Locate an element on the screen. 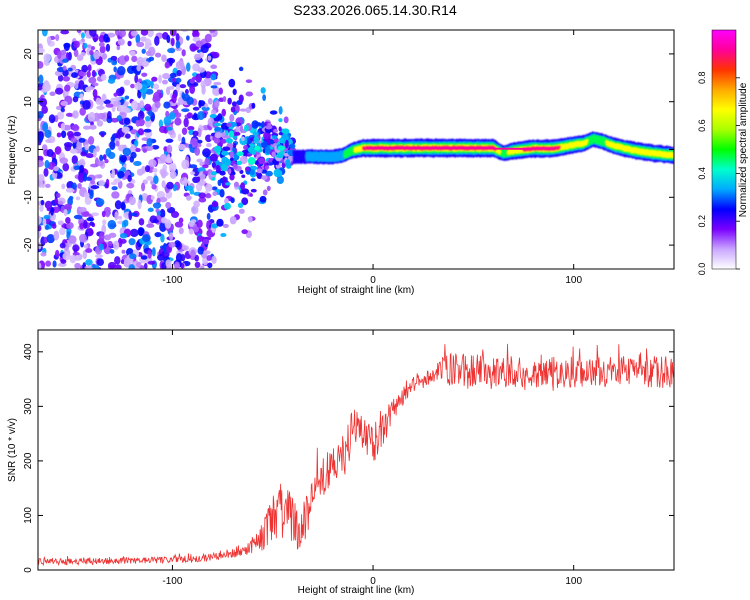 This screenshot has height=600, width=750. y-tick-label: 300 is located at coordinates (28, 406).